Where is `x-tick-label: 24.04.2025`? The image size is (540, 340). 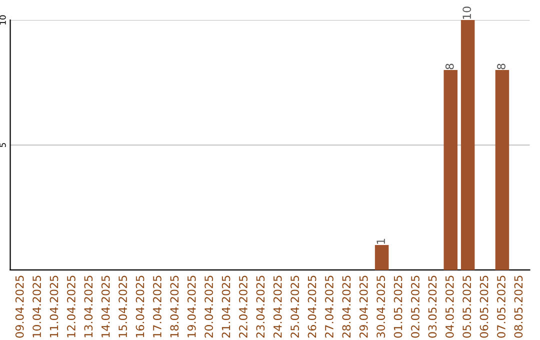
x-tick-label: 24.04.2025 is located at coordinates (277, 307).